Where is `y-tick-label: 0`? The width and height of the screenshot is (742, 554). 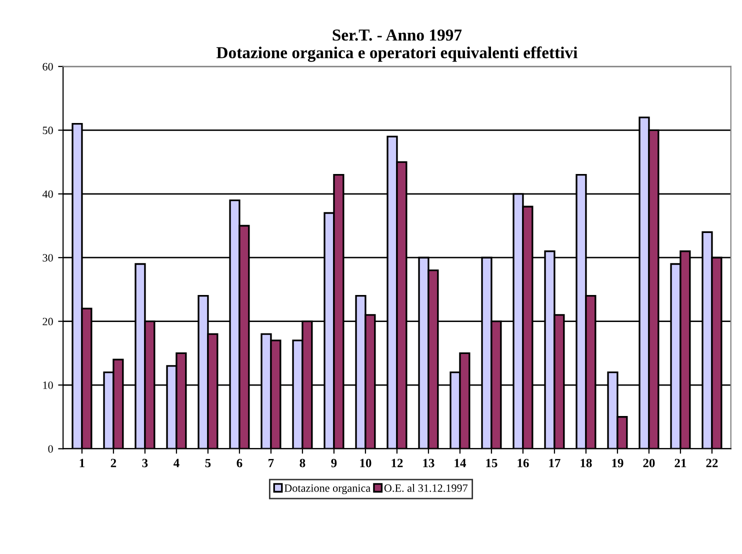 y-tick-label: 0 is located at coordinates (50, 449).